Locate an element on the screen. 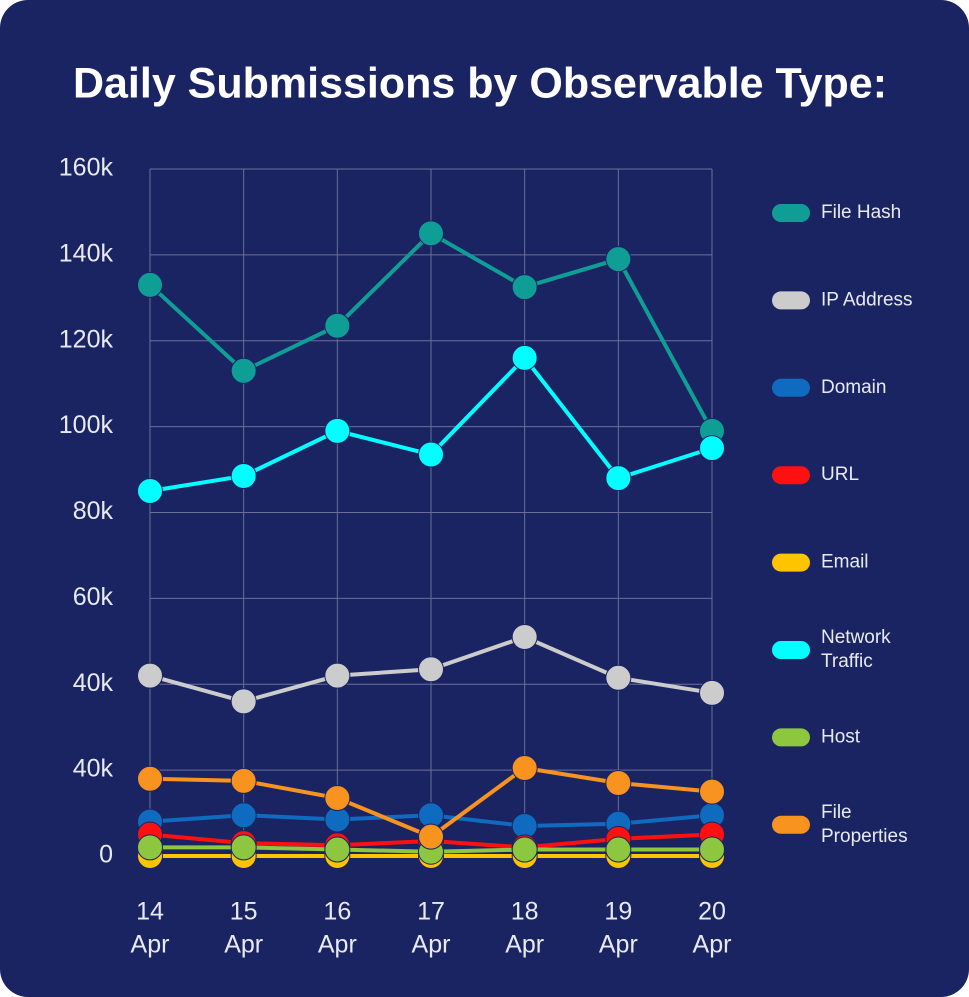 This screenshot has width=969, height=997. y-tick-label: 140k is located at coordinates (86, 253).